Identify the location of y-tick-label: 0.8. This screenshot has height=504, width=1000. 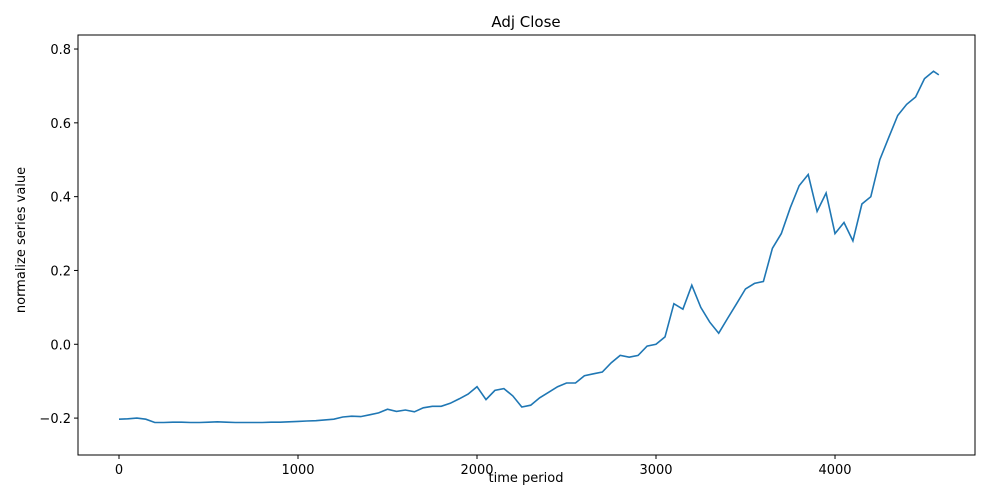
(60, 50).